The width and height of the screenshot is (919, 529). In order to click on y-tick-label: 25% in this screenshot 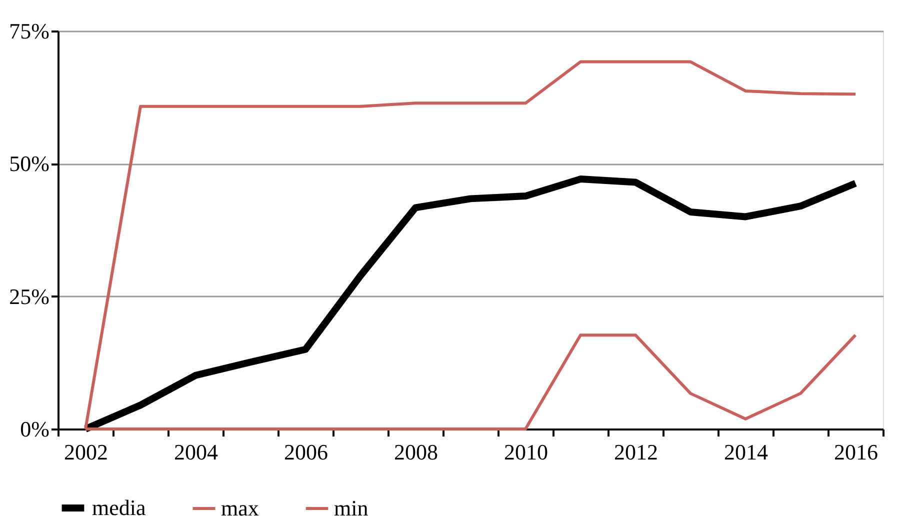, I will do `click(29, 296)`.